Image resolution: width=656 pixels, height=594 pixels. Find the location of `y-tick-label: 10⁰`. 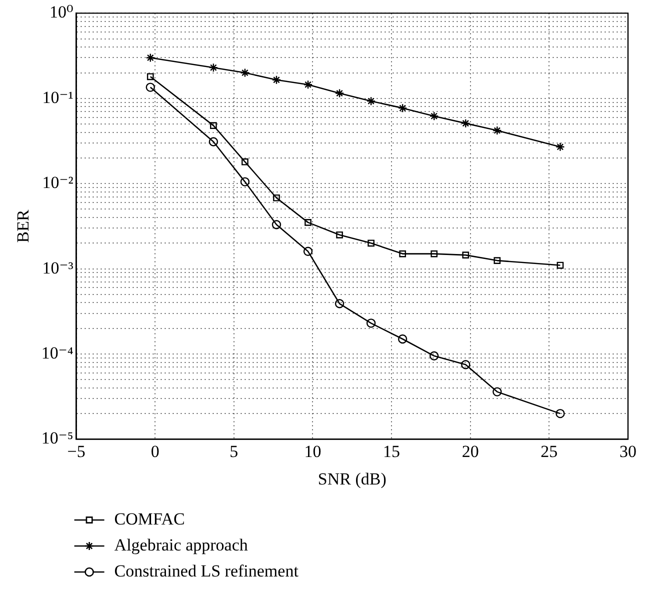

y-tick-label: 10⁰ is located at coordinates (61, 12).